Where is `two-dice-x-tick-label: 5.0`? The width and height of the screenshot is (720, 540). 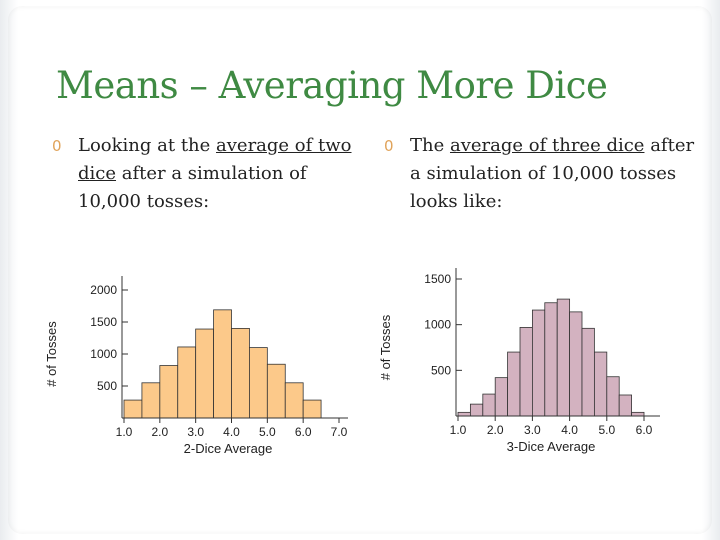
two-dice-x-tick-label: 5.0 is located at coordinates (267, 432).